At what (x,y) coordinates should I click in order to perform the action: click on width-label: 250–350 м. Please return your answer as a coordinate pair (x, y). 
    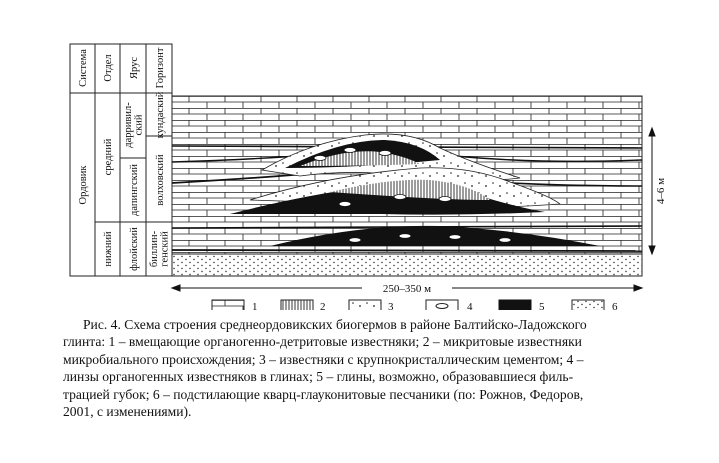
    Looking at the image, I should click on (407, 289).